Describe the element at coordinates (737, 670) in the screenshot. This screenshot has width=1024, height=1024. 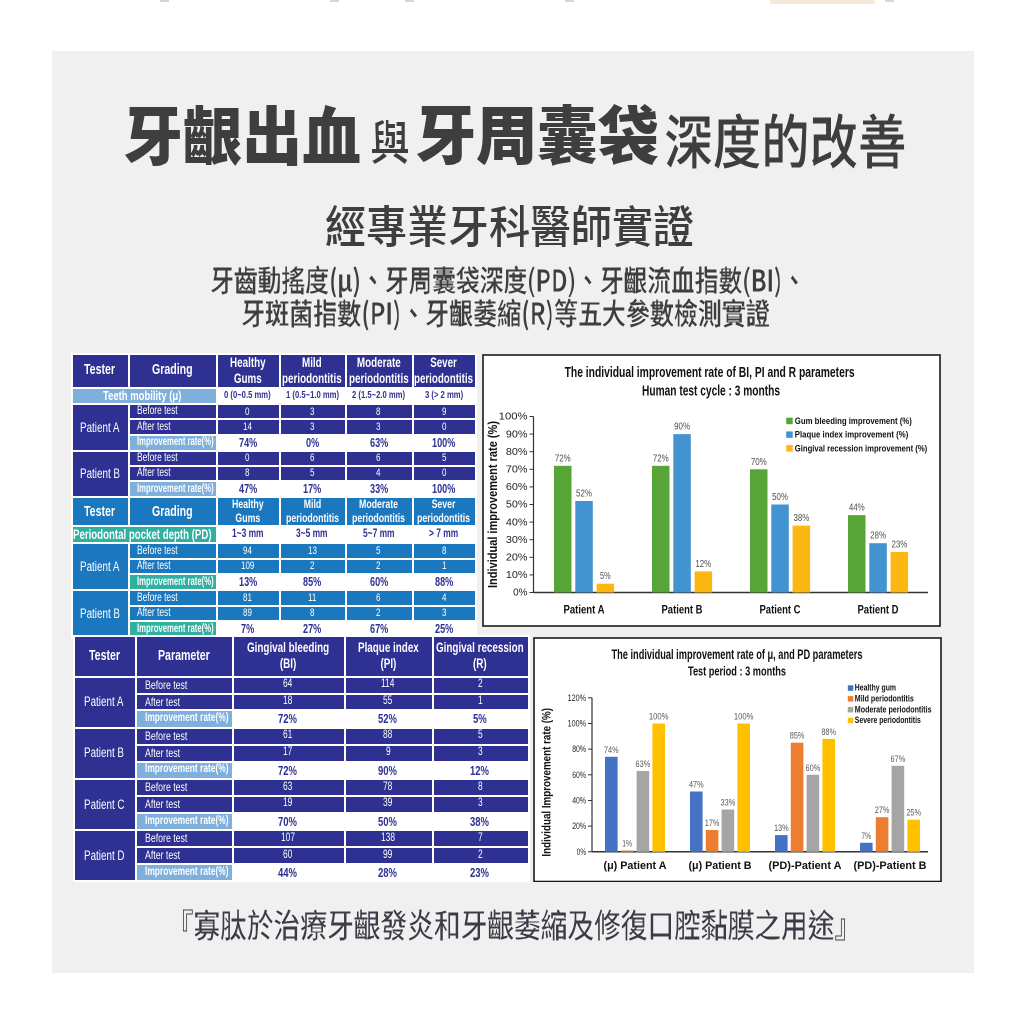
I see `svg-text: Test period : 3 months` at that location.